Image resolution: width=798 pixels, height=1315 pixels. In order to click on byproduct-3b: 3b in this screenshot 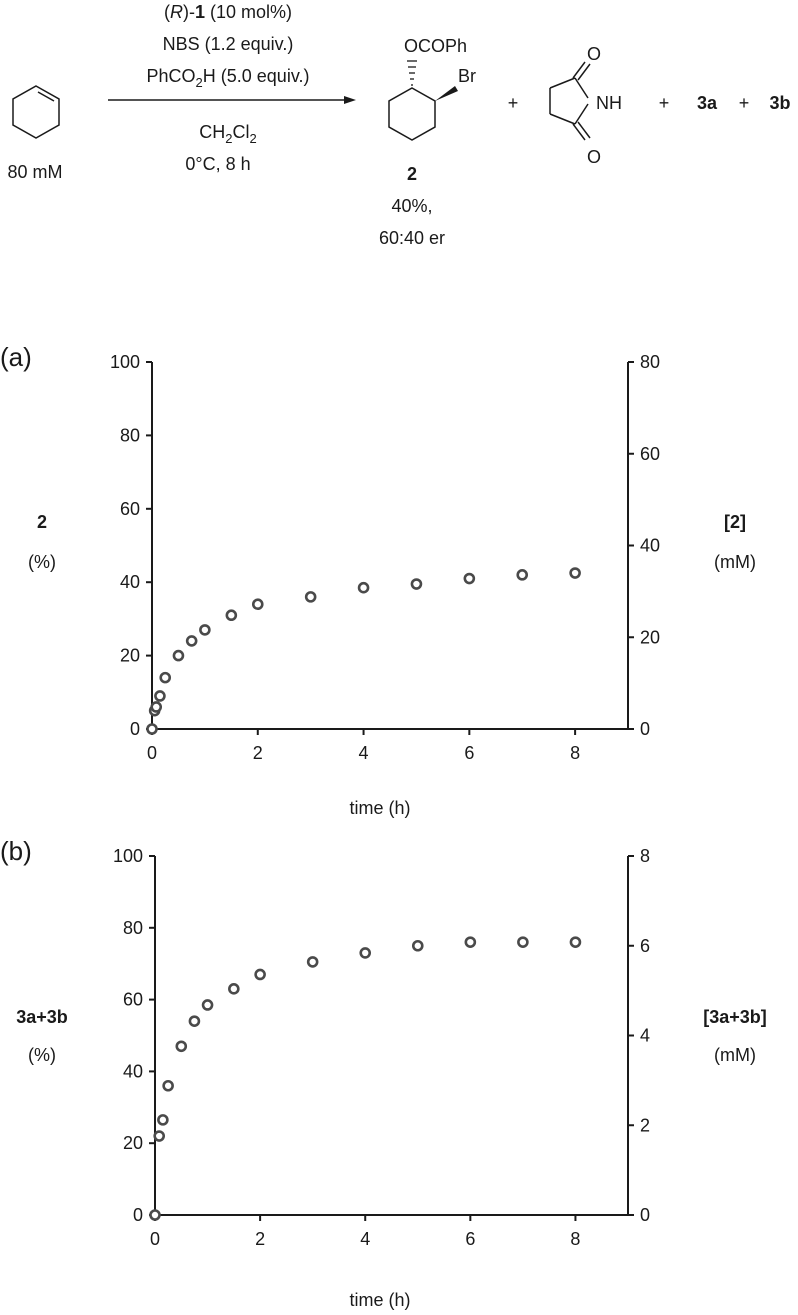, I will do `click(779, 103)`.